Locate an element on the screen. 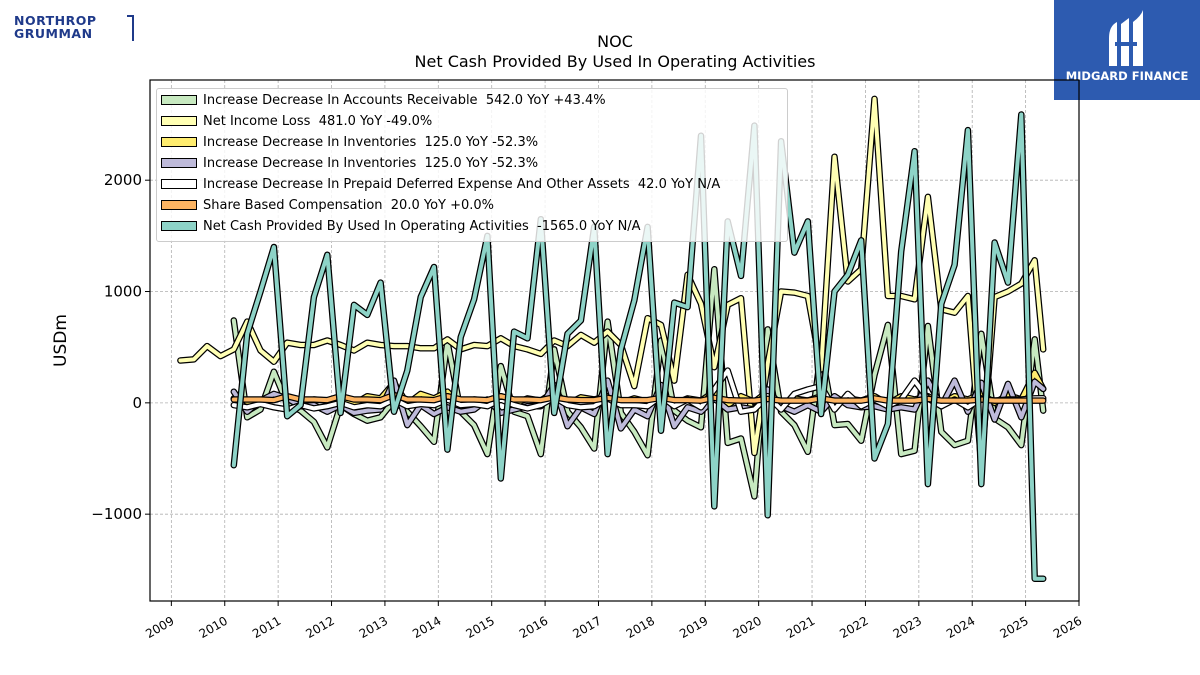 The width and height of the screenshot is (1200, 675). x-tick-label: 2021 is located at coordinates (800, 627).